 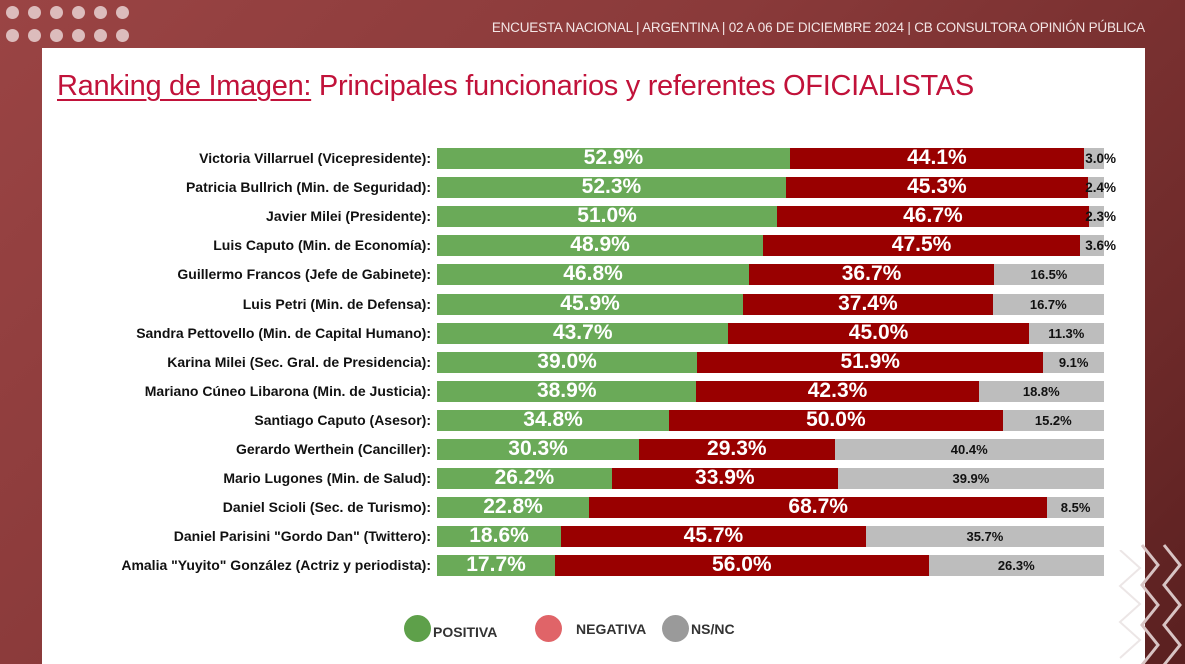 What do you see at coordinates (348, 216) in the screenshot?
I see `category-label: Javier Milei (Presidente):` at bounding box center [348, 216].